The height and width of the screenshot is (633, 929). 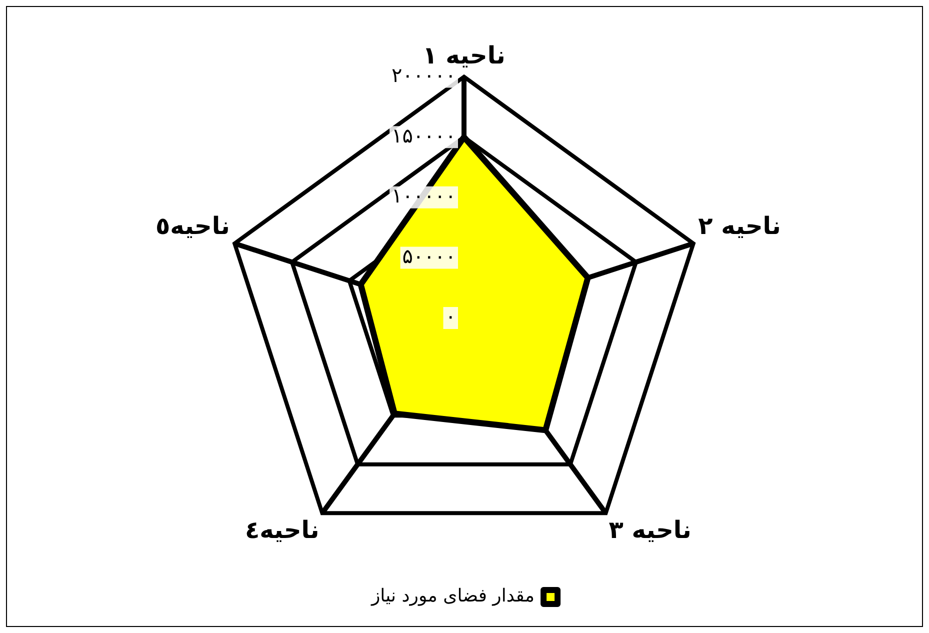 I want to click on y-tick-label: ۱۵۰۰۰۰, so click(x=424, y=135).